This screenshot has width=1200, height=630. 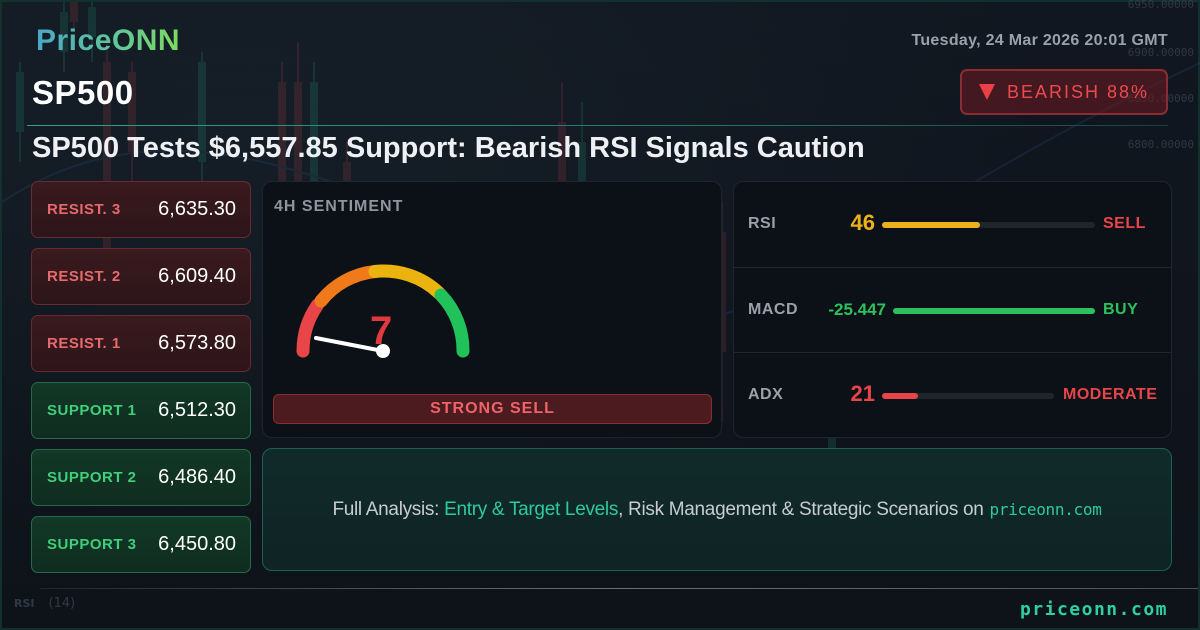 What do you see at coordinates (862, 393) in the screenshot?
I see `indicator-value: 21` at bounding box center [862, 393].